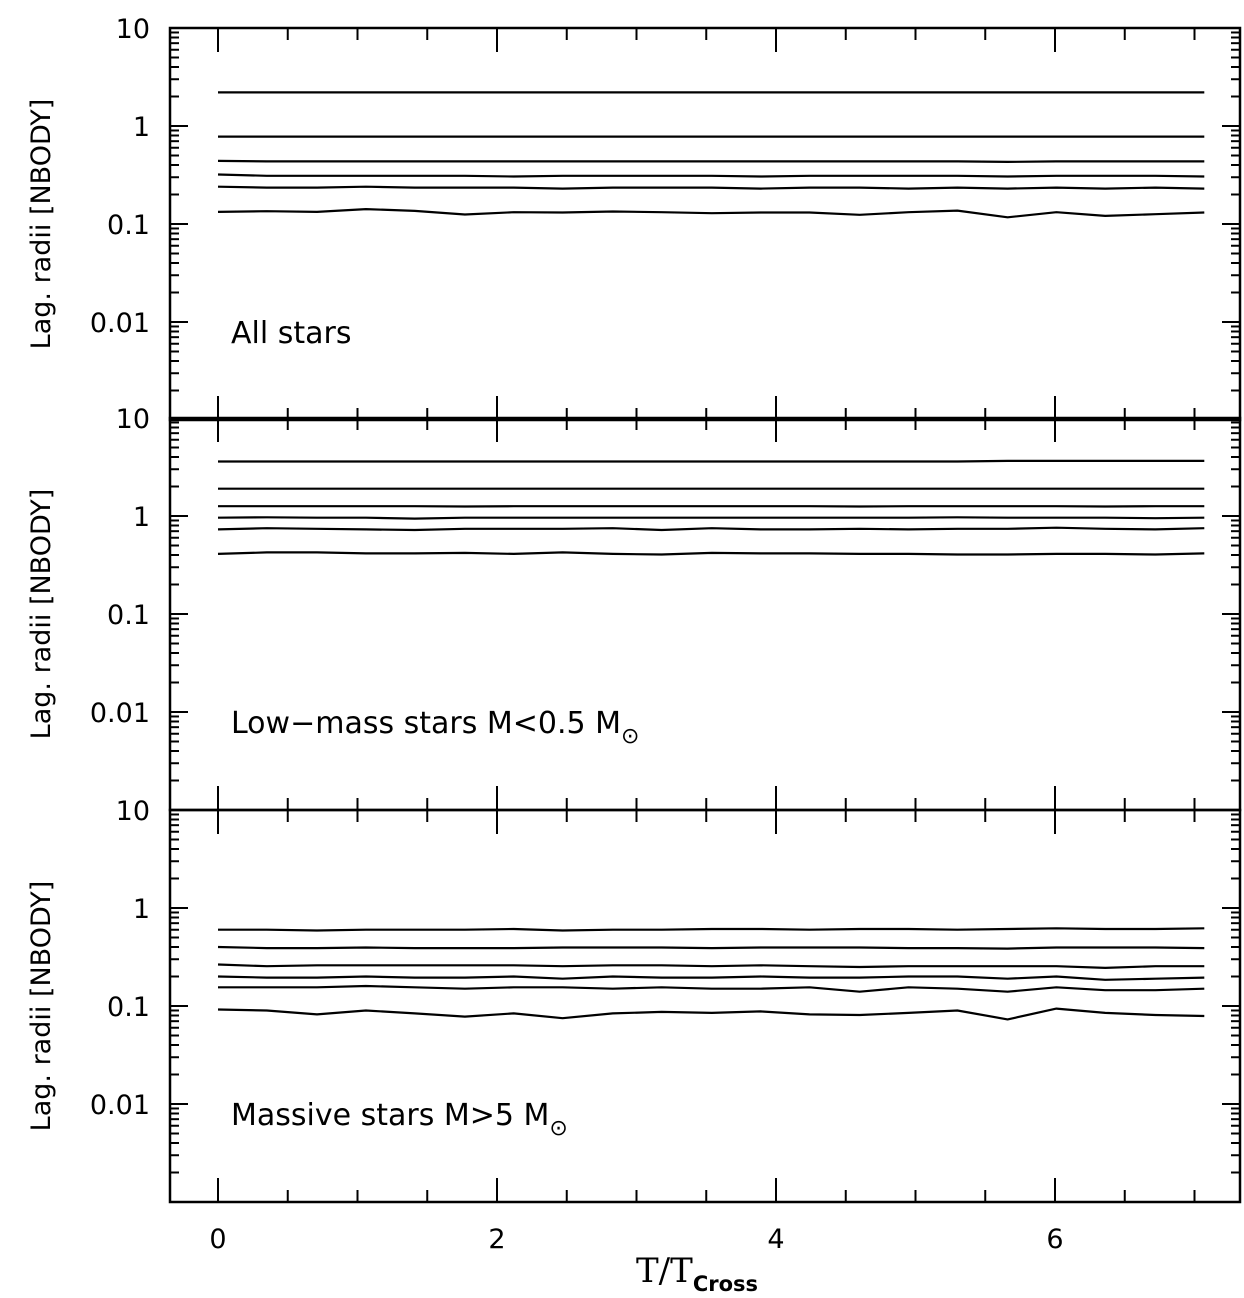 This screenshot has width=1244, height=1298. I want to click on x-axis-label: T/TCross, so click(697, 1273).